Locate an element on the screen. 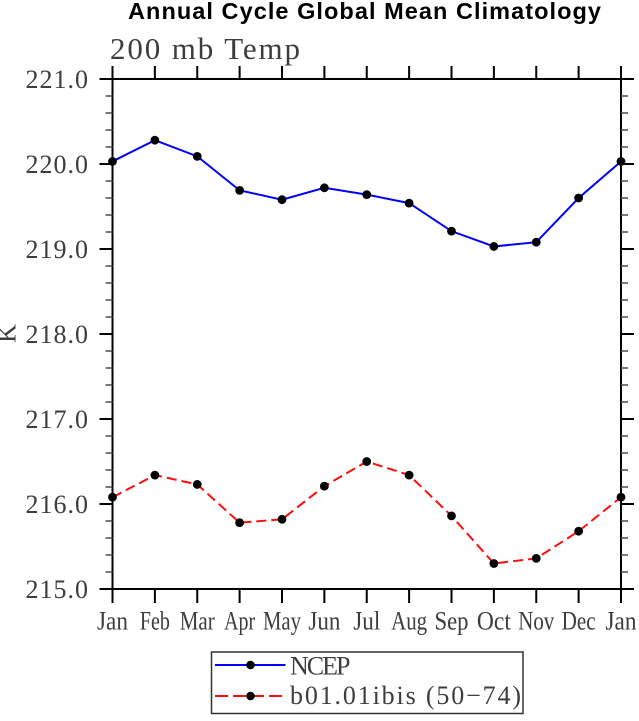  svg-text: Mar is located at coordinates (197, 621).